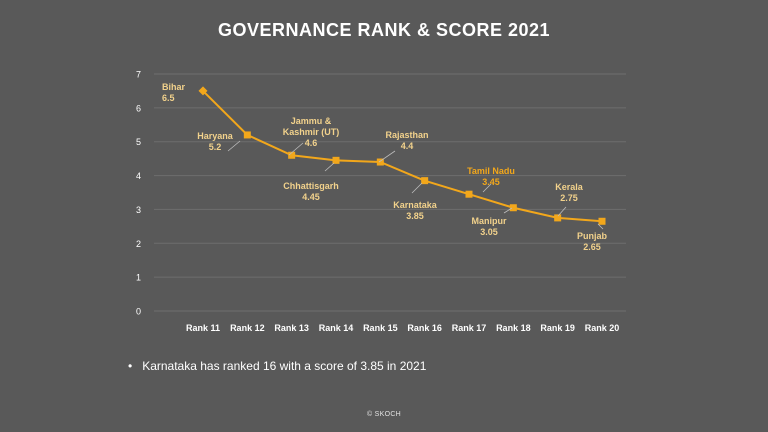  I want to click on x-tick-label: Rank 11, so click(203, 328).